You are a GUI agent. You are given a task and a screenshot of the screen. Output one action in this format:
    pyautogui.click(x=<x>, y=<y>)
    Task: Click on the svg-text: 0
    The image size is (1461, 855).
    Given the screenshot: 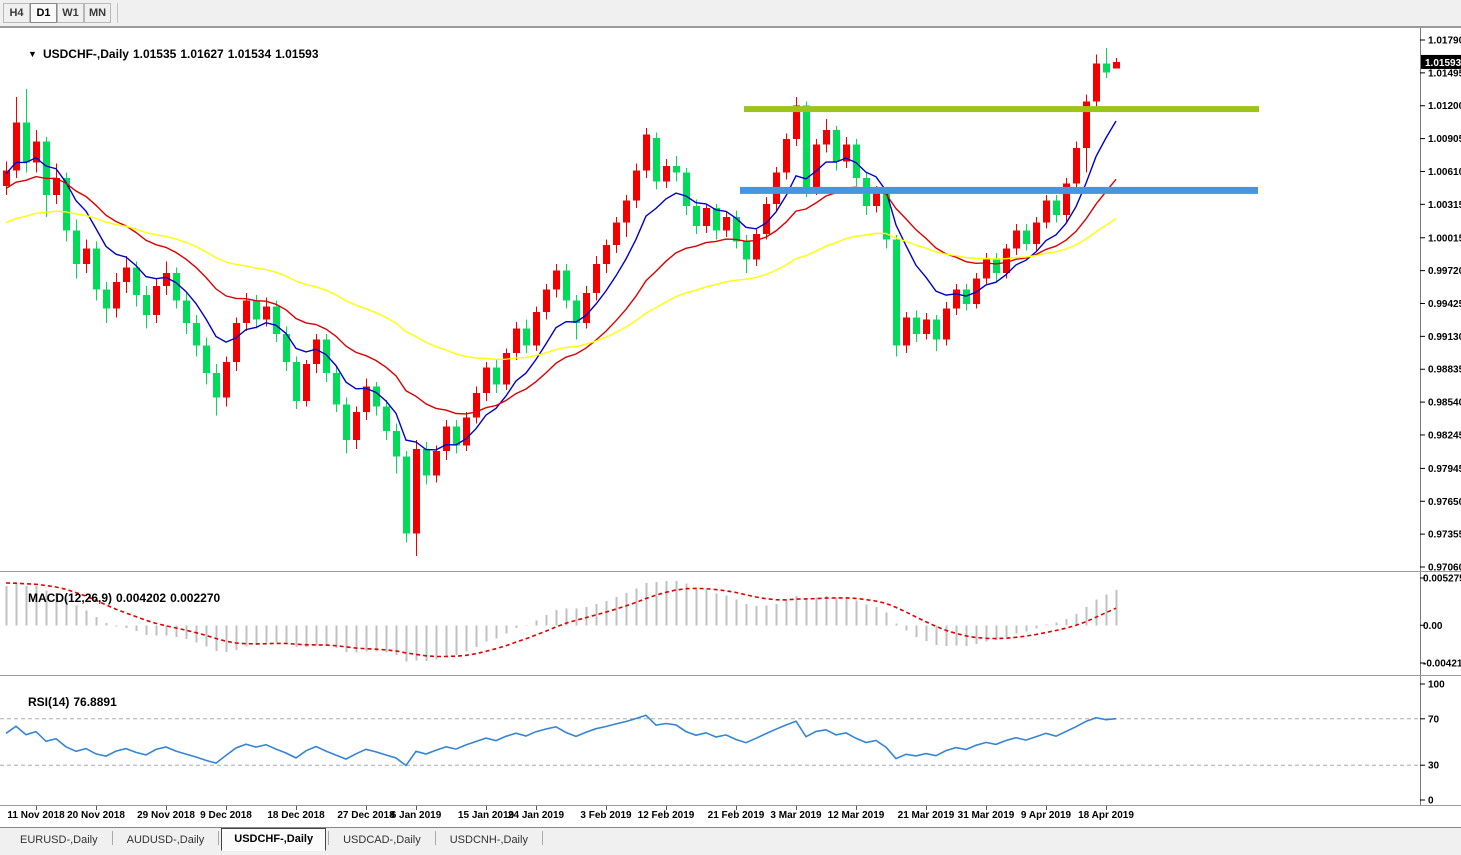 What is the action you would take?
    pyautogui.click(x=1431, y=801)
    